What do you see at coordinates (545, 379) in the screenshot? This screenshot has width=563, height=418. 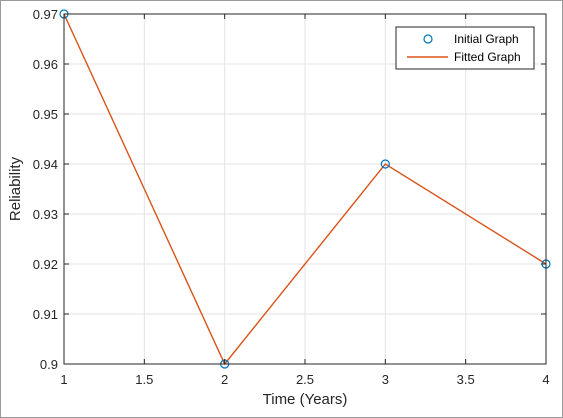 I see `x-tick-label: 4` at bounding box center [545, 379].